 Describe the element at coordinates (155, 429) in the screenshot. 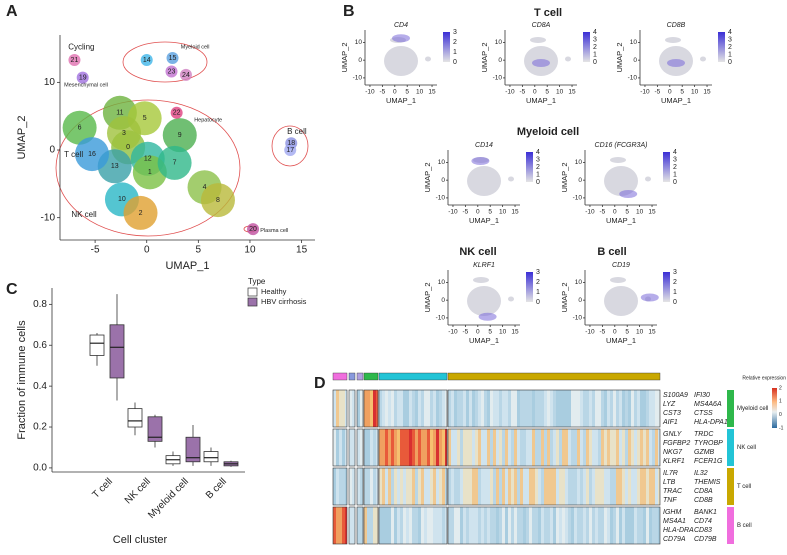

I see `box` at that location.